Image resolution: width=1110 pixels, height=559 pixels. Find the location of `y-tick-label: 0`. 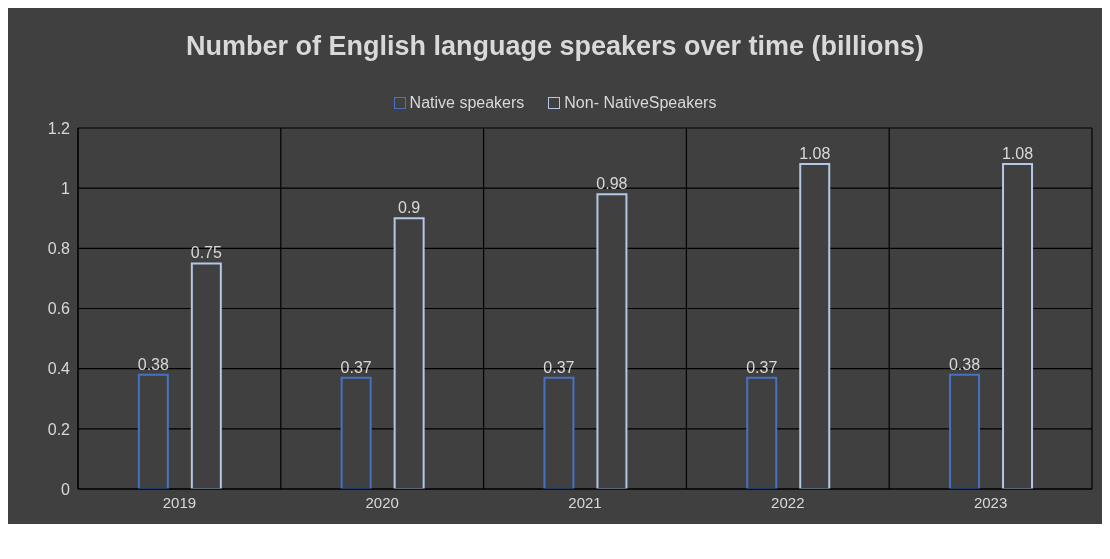

y-tick-label: 0 is located at coordinates (66, 489).